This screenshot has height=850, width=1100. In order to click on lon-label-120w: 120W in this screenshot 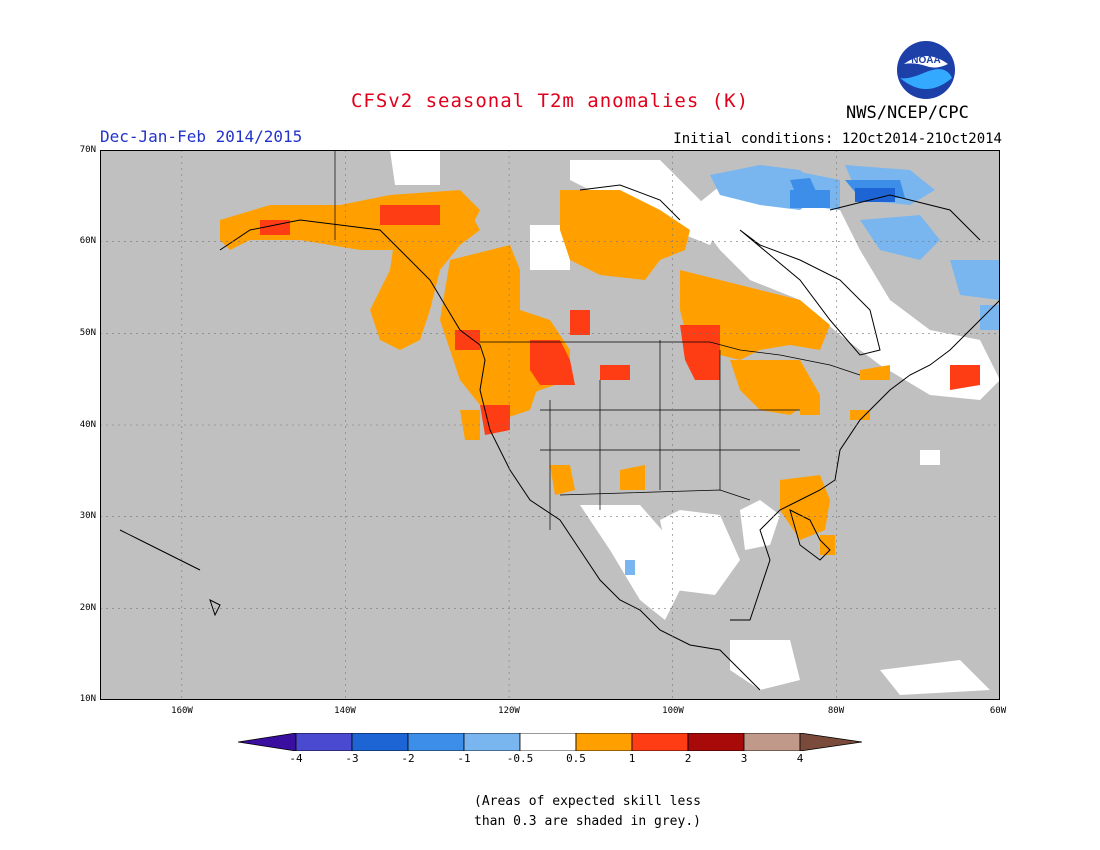, I will do `click(509, 711)`.